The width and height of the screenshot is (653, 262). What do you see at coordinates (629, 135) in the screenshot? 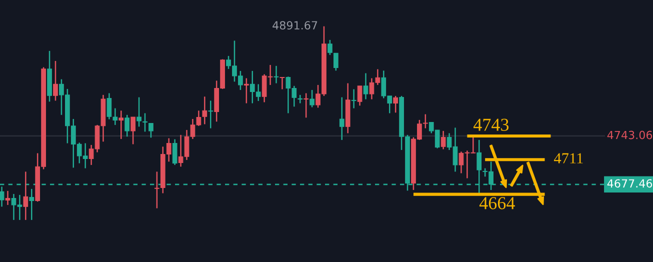
I see `ref-line-label: 4743.06` at bounding box center [629, 135].